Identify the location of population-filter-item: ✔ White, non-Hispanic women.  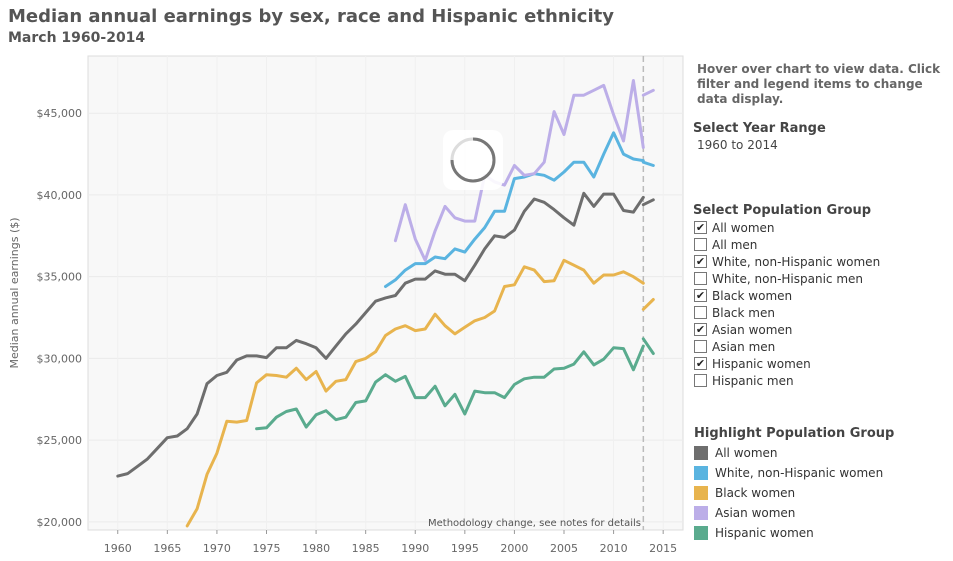
(787, 261).